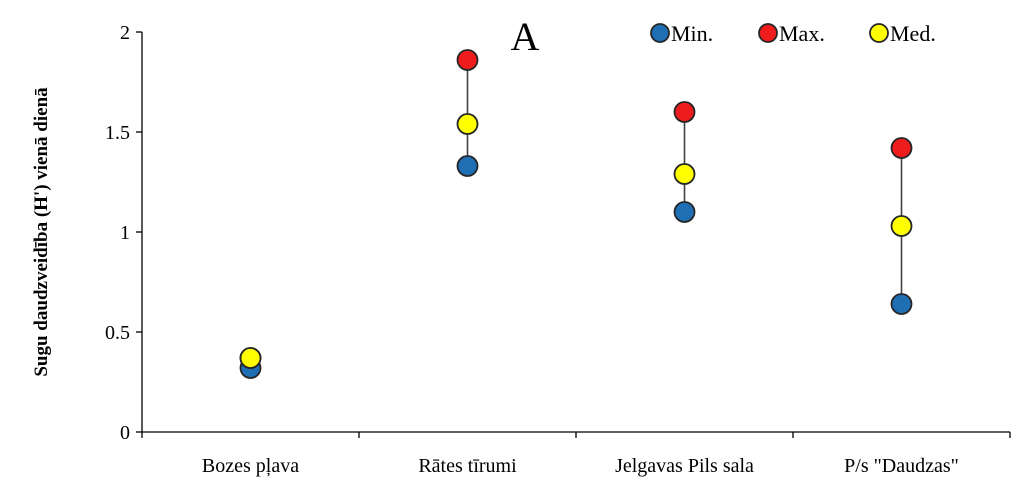 This screenshot has height=484, width=1017. I want to click on legend-label-max: Max., so click(802, 33).